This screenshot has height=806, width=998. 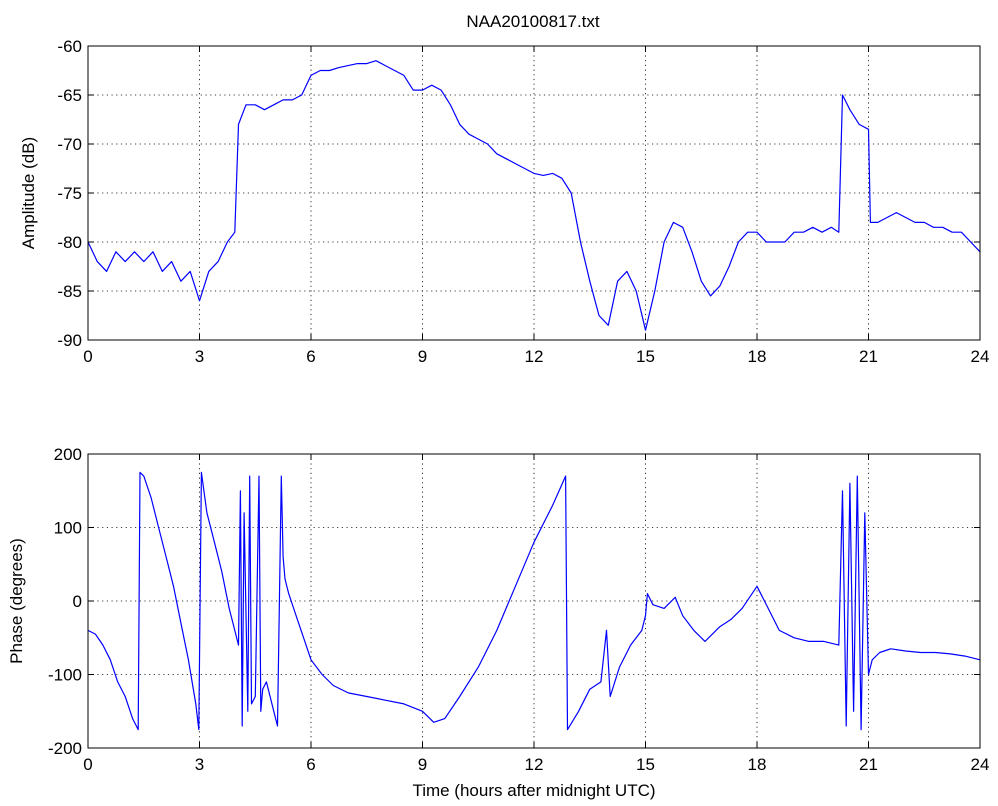 What do you see at coordinates (65, 748) in the screenshot?
I see `phase-y-tick-label: -200` at bounding box center [65, 748].